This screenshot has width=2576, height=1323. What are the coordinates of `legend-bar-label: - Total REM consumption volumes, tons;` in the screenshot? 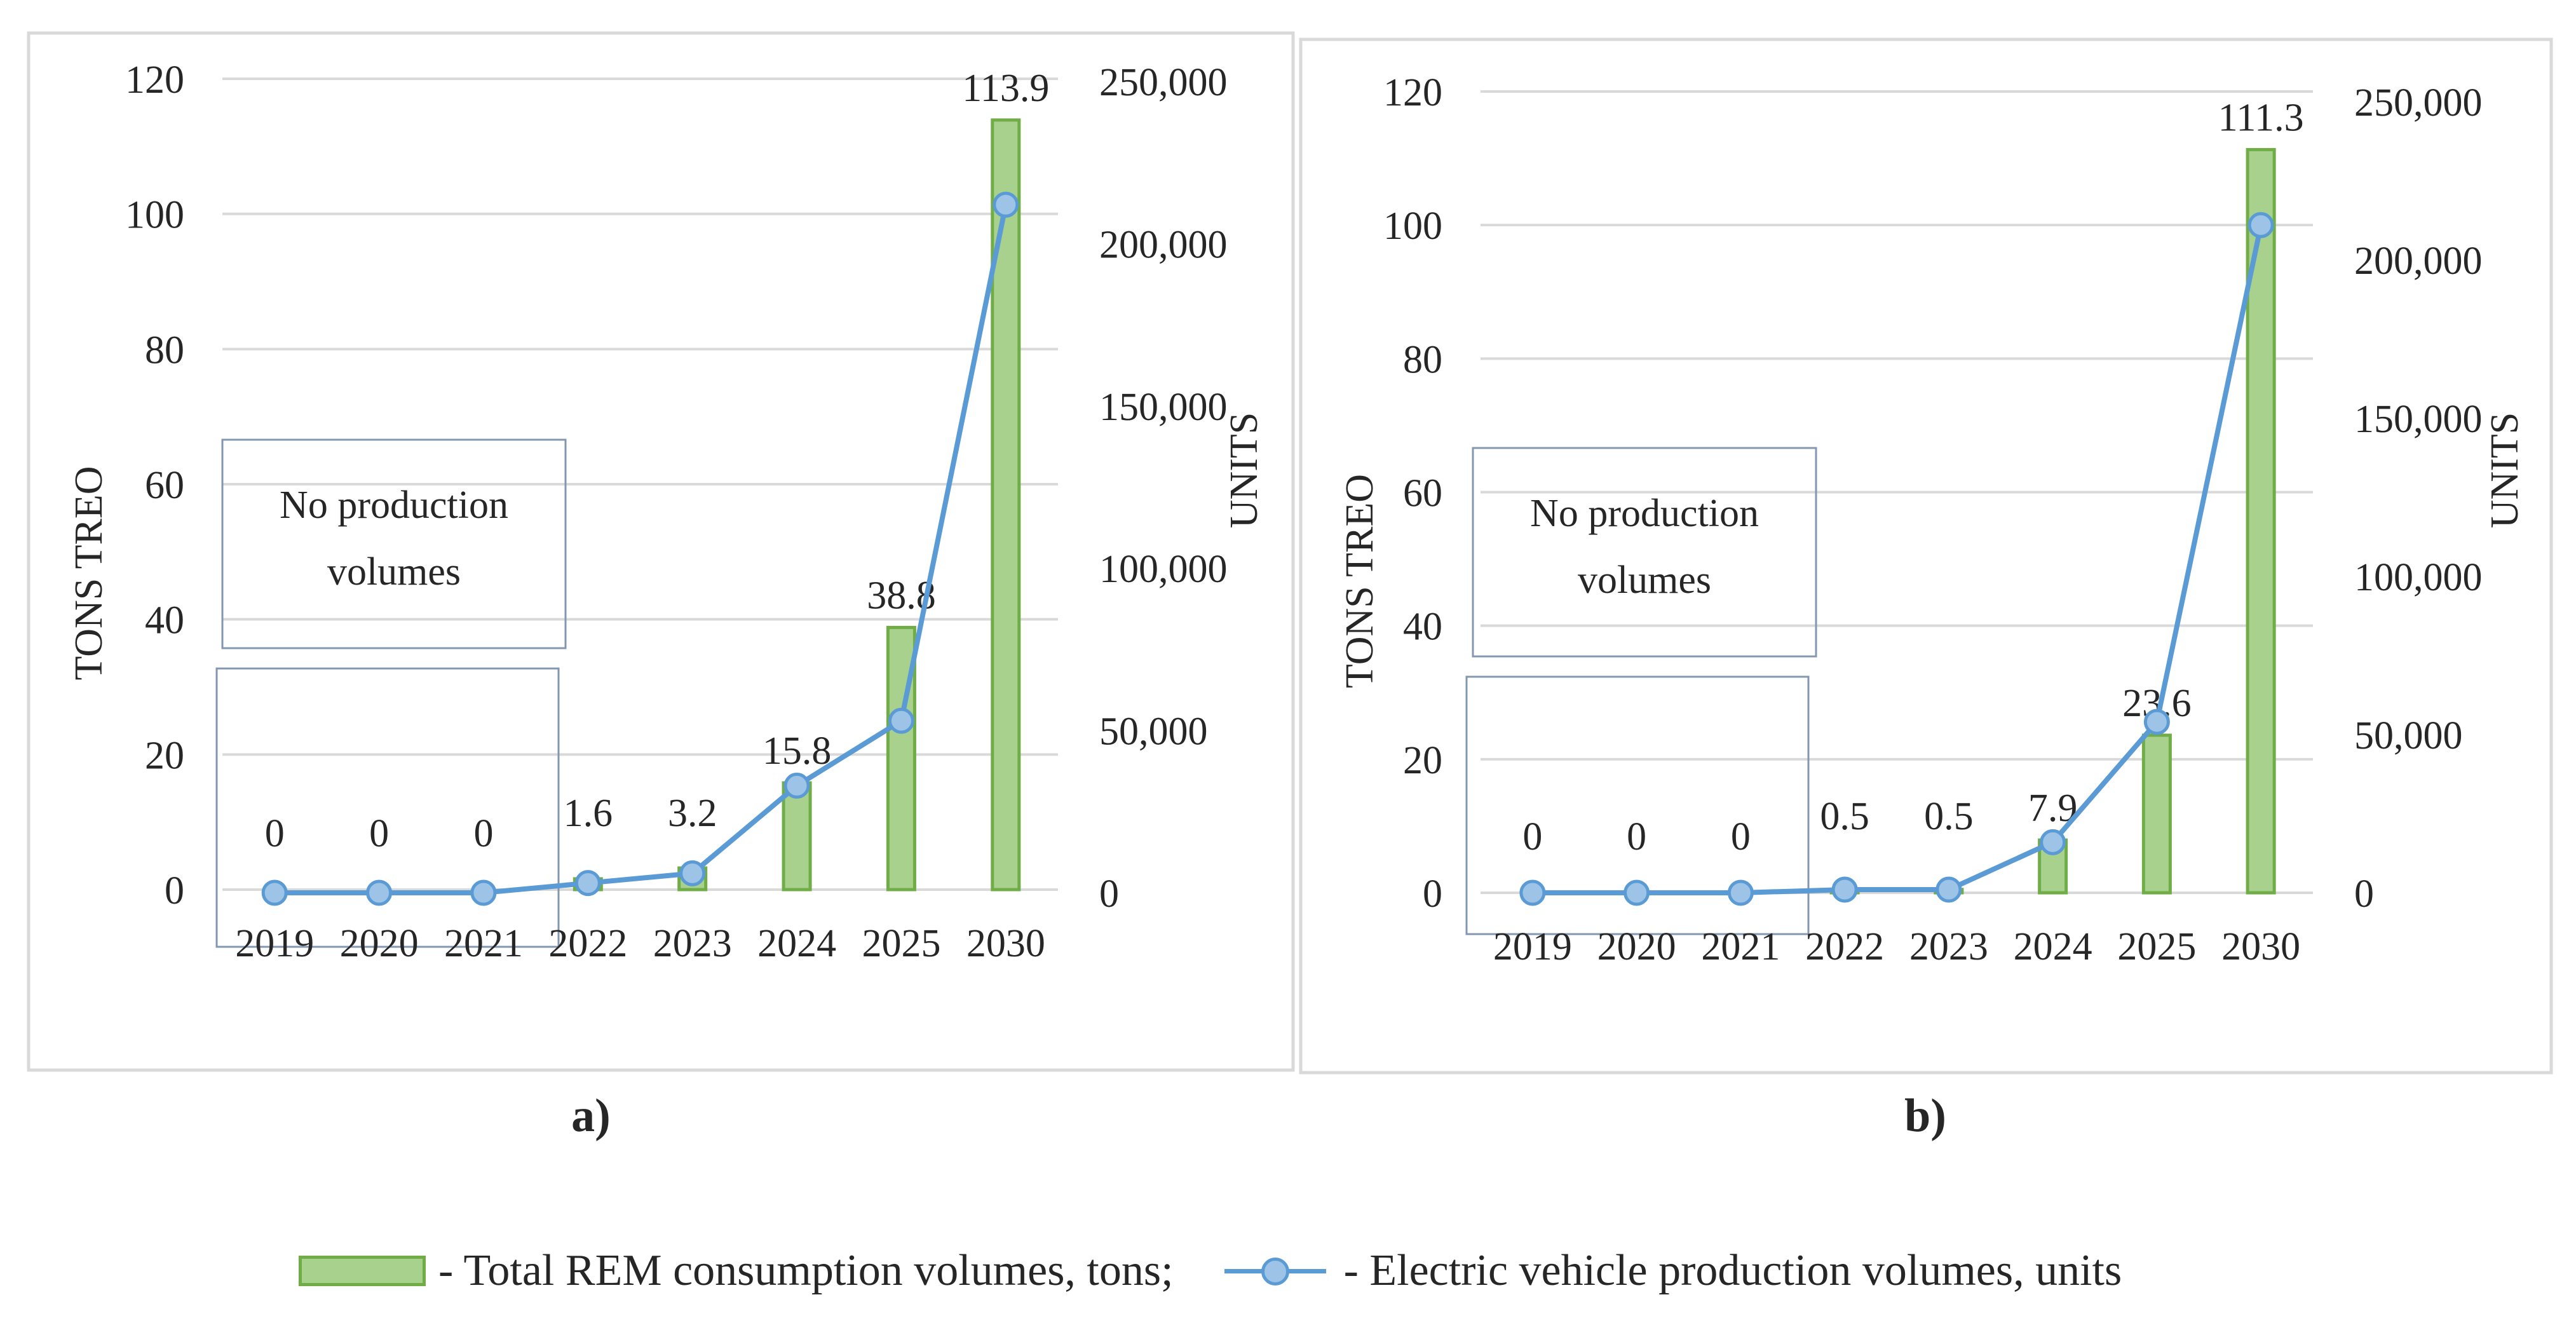 It's located at (806, 1270).